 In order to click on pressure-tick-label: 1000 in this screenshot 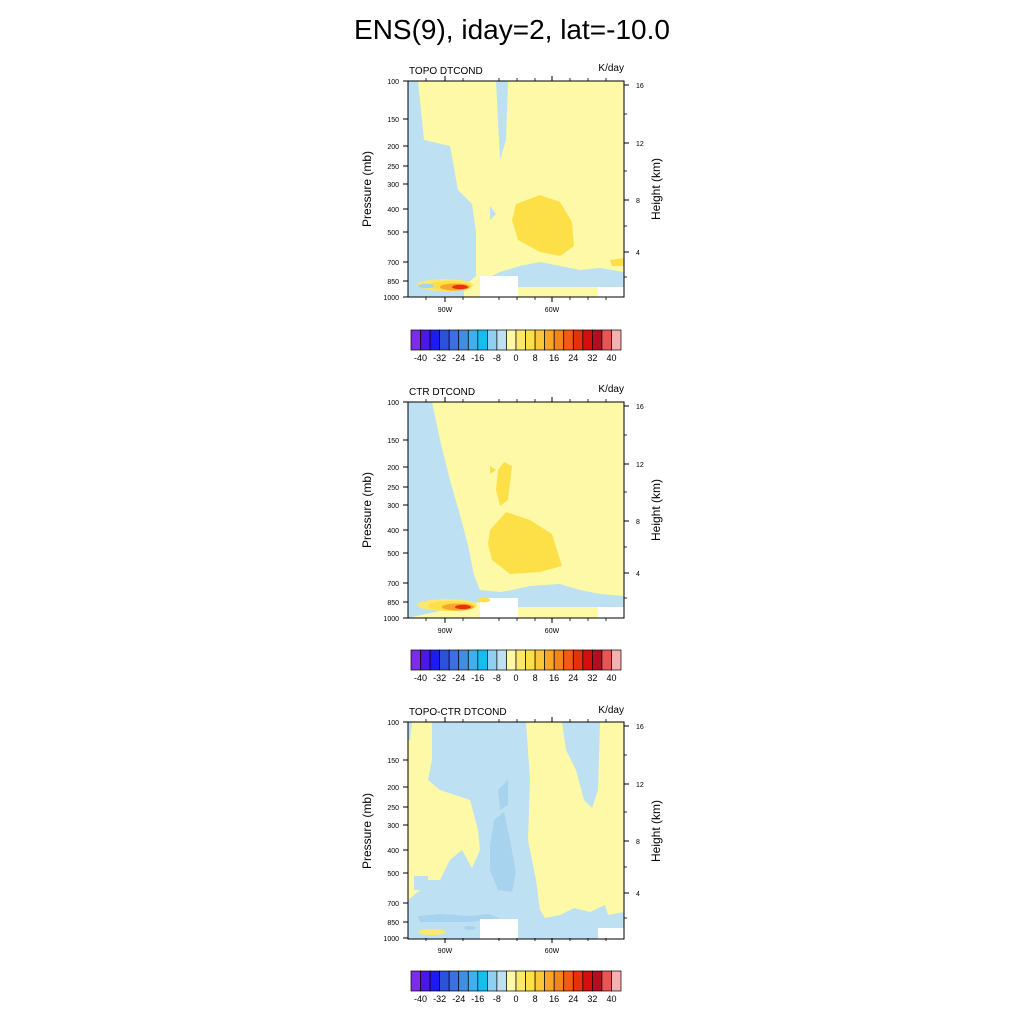, I will do `click(391, 619)`.